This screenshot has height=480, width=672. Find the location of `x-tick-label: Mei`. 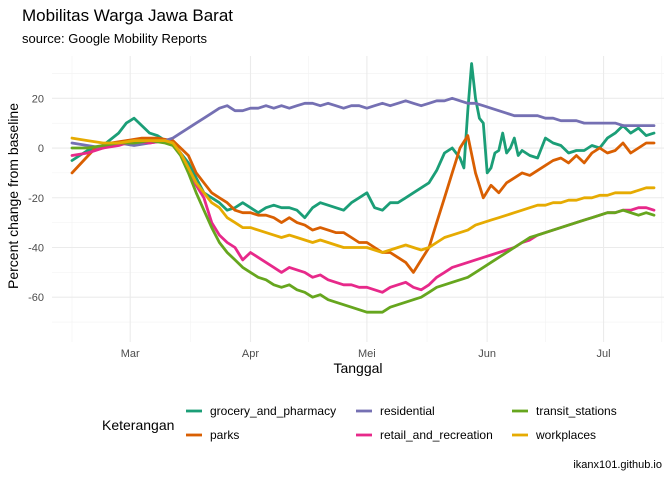

x-tick-label: Mei is located at coordinates (367, 354).